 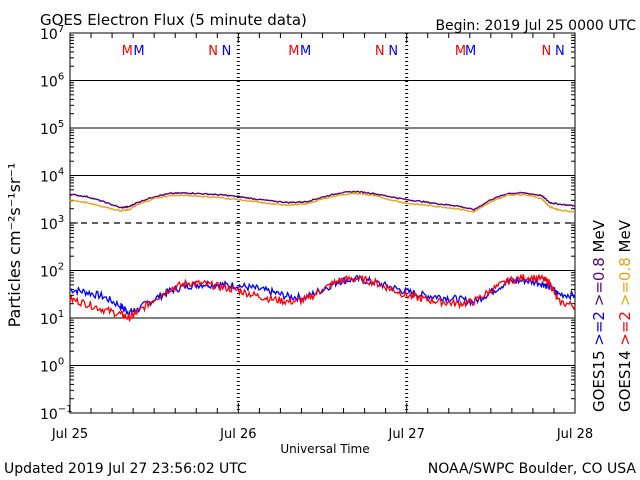 I want to click on y-tick-labels: 10⁷ 10⁶ 10⁵ 10⁴ 10³ 10² 10¹ 10⁰ 10⁻¹, so click(x=56, y=223).